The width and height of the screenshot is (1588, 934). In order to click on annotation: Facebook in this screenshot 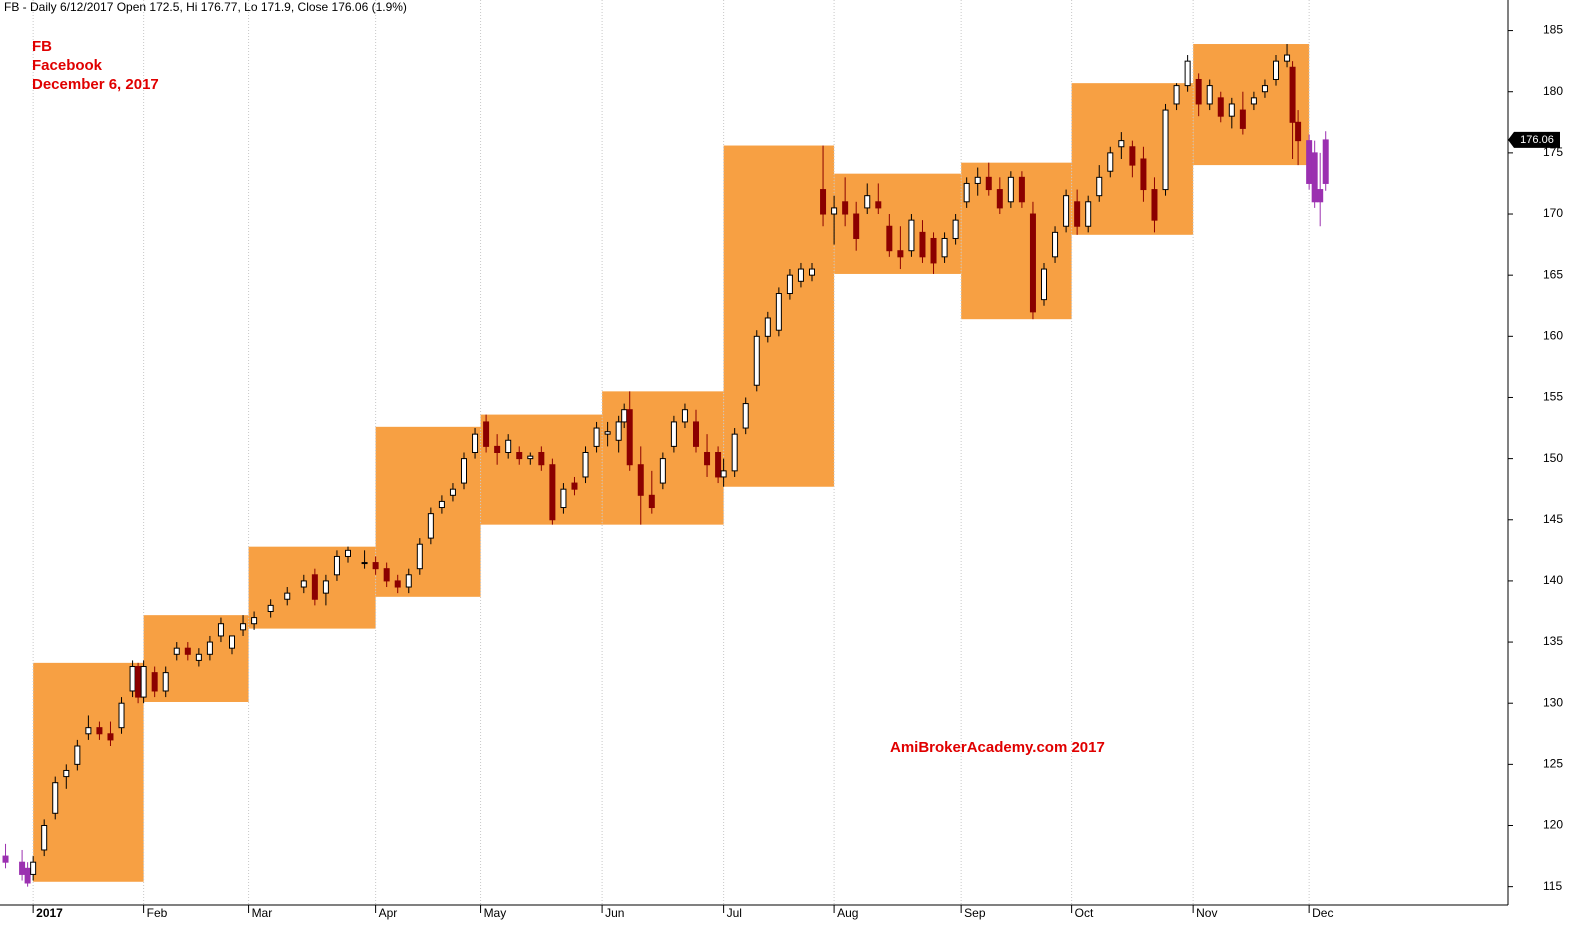, I will do `click(67, 65)`.